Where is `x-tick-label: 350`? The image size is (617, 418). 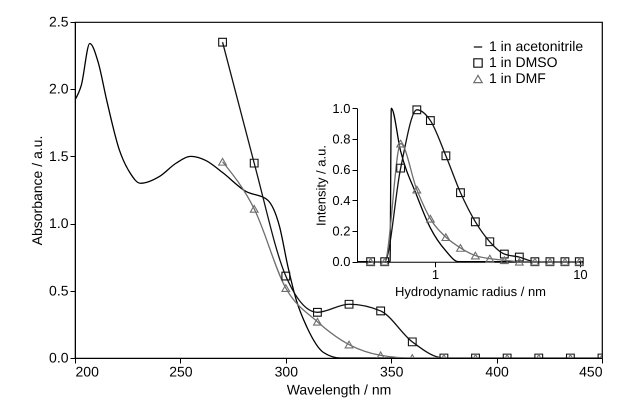
x-tick-label: 350 is located at coordinates (392, 372).